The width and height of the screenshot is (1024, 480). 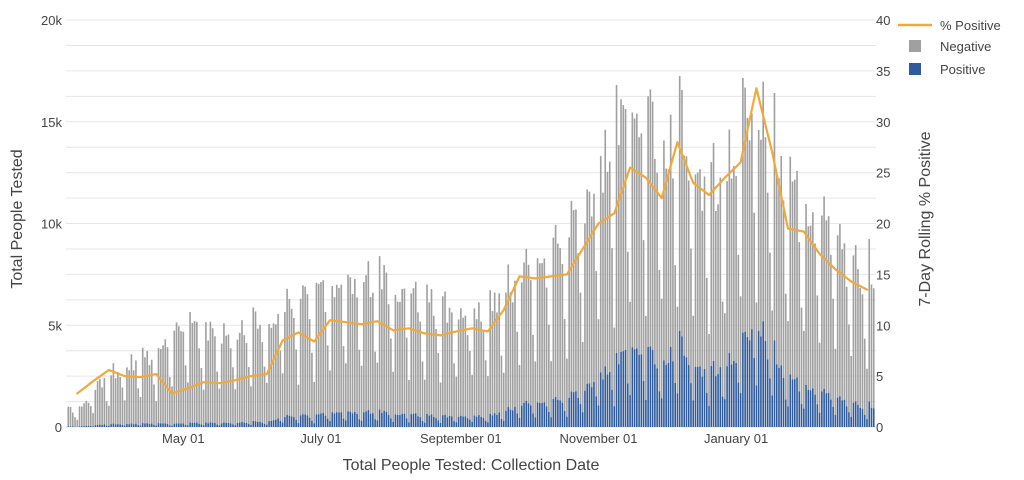 I want to click on legend-swatch-negative, so click(x=915, y=46).